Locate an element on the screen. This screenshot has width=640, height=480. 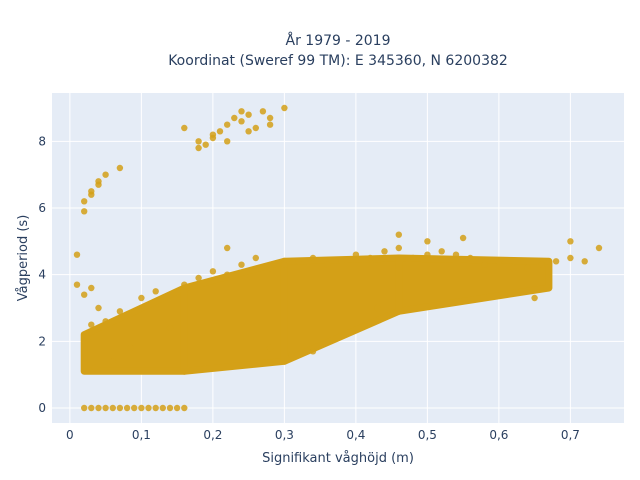
x-tick-label: 0,5 is located at coordinates (427, 435).